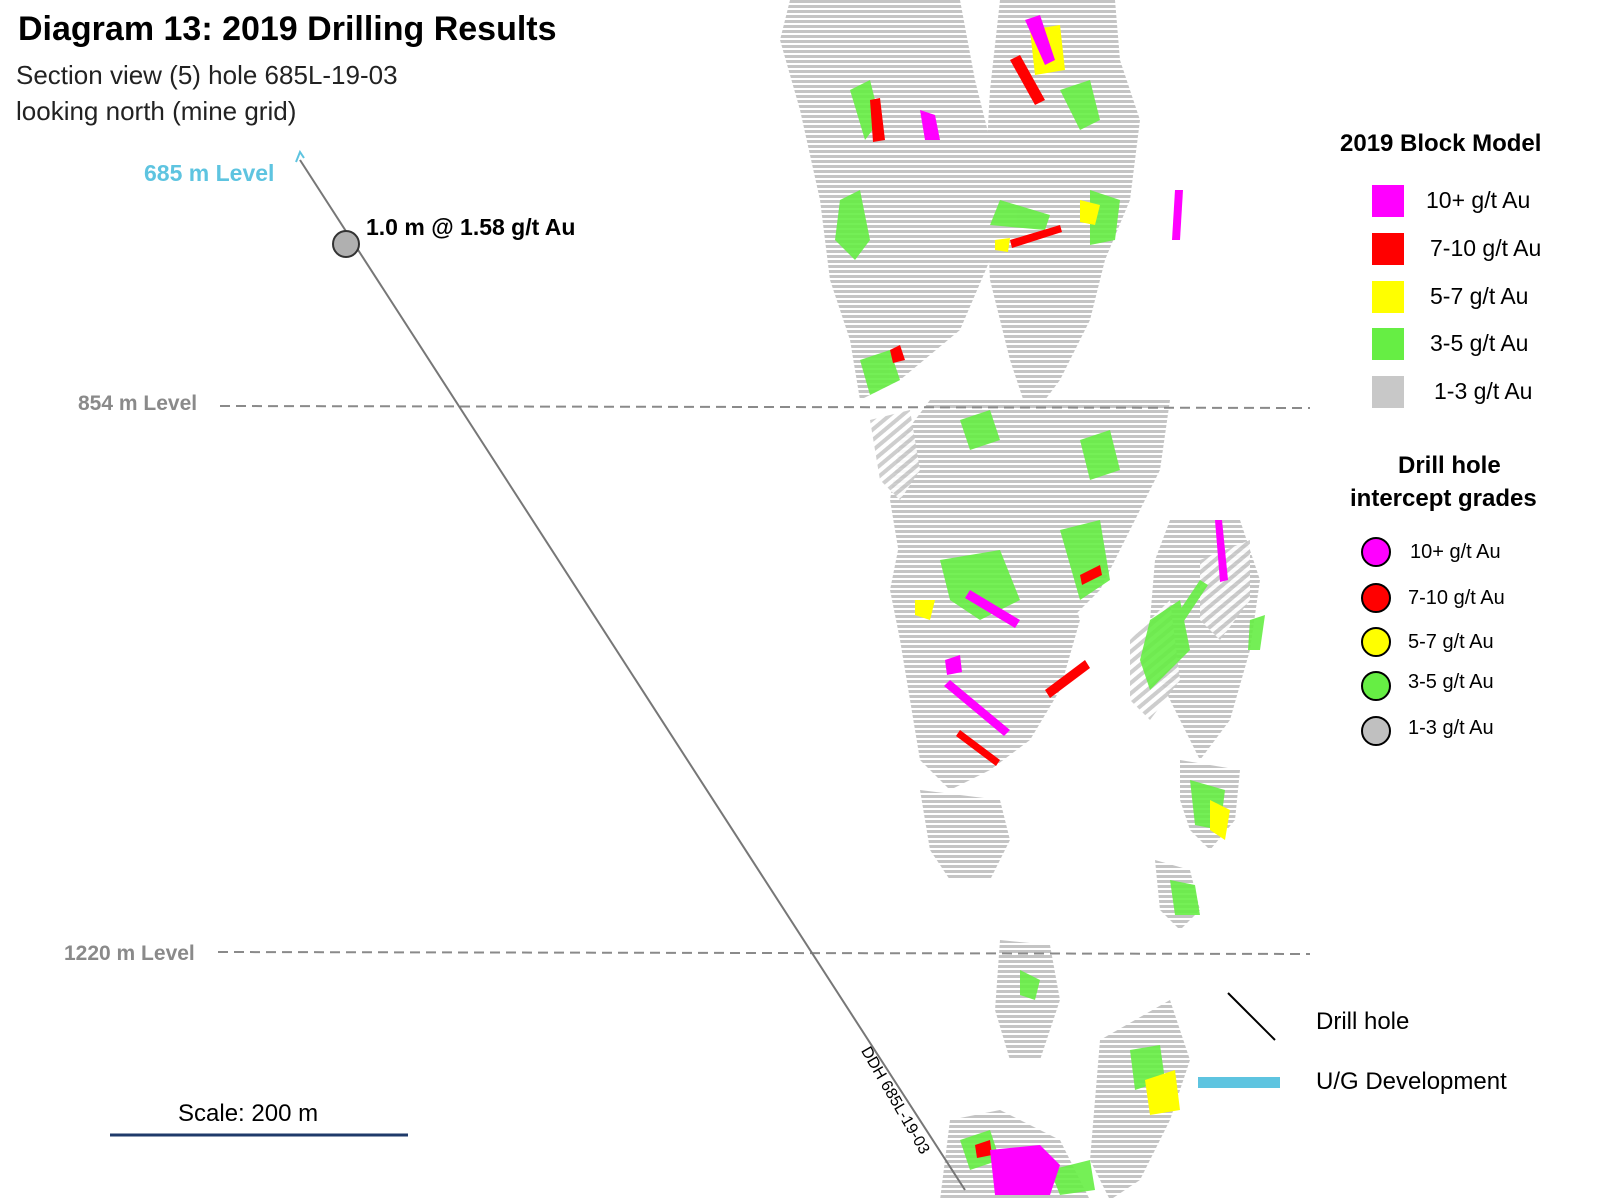  Describe the element at coordinates (1388, 201) in the screenshot. I see `block-model-swatch-10-plus` at that location.